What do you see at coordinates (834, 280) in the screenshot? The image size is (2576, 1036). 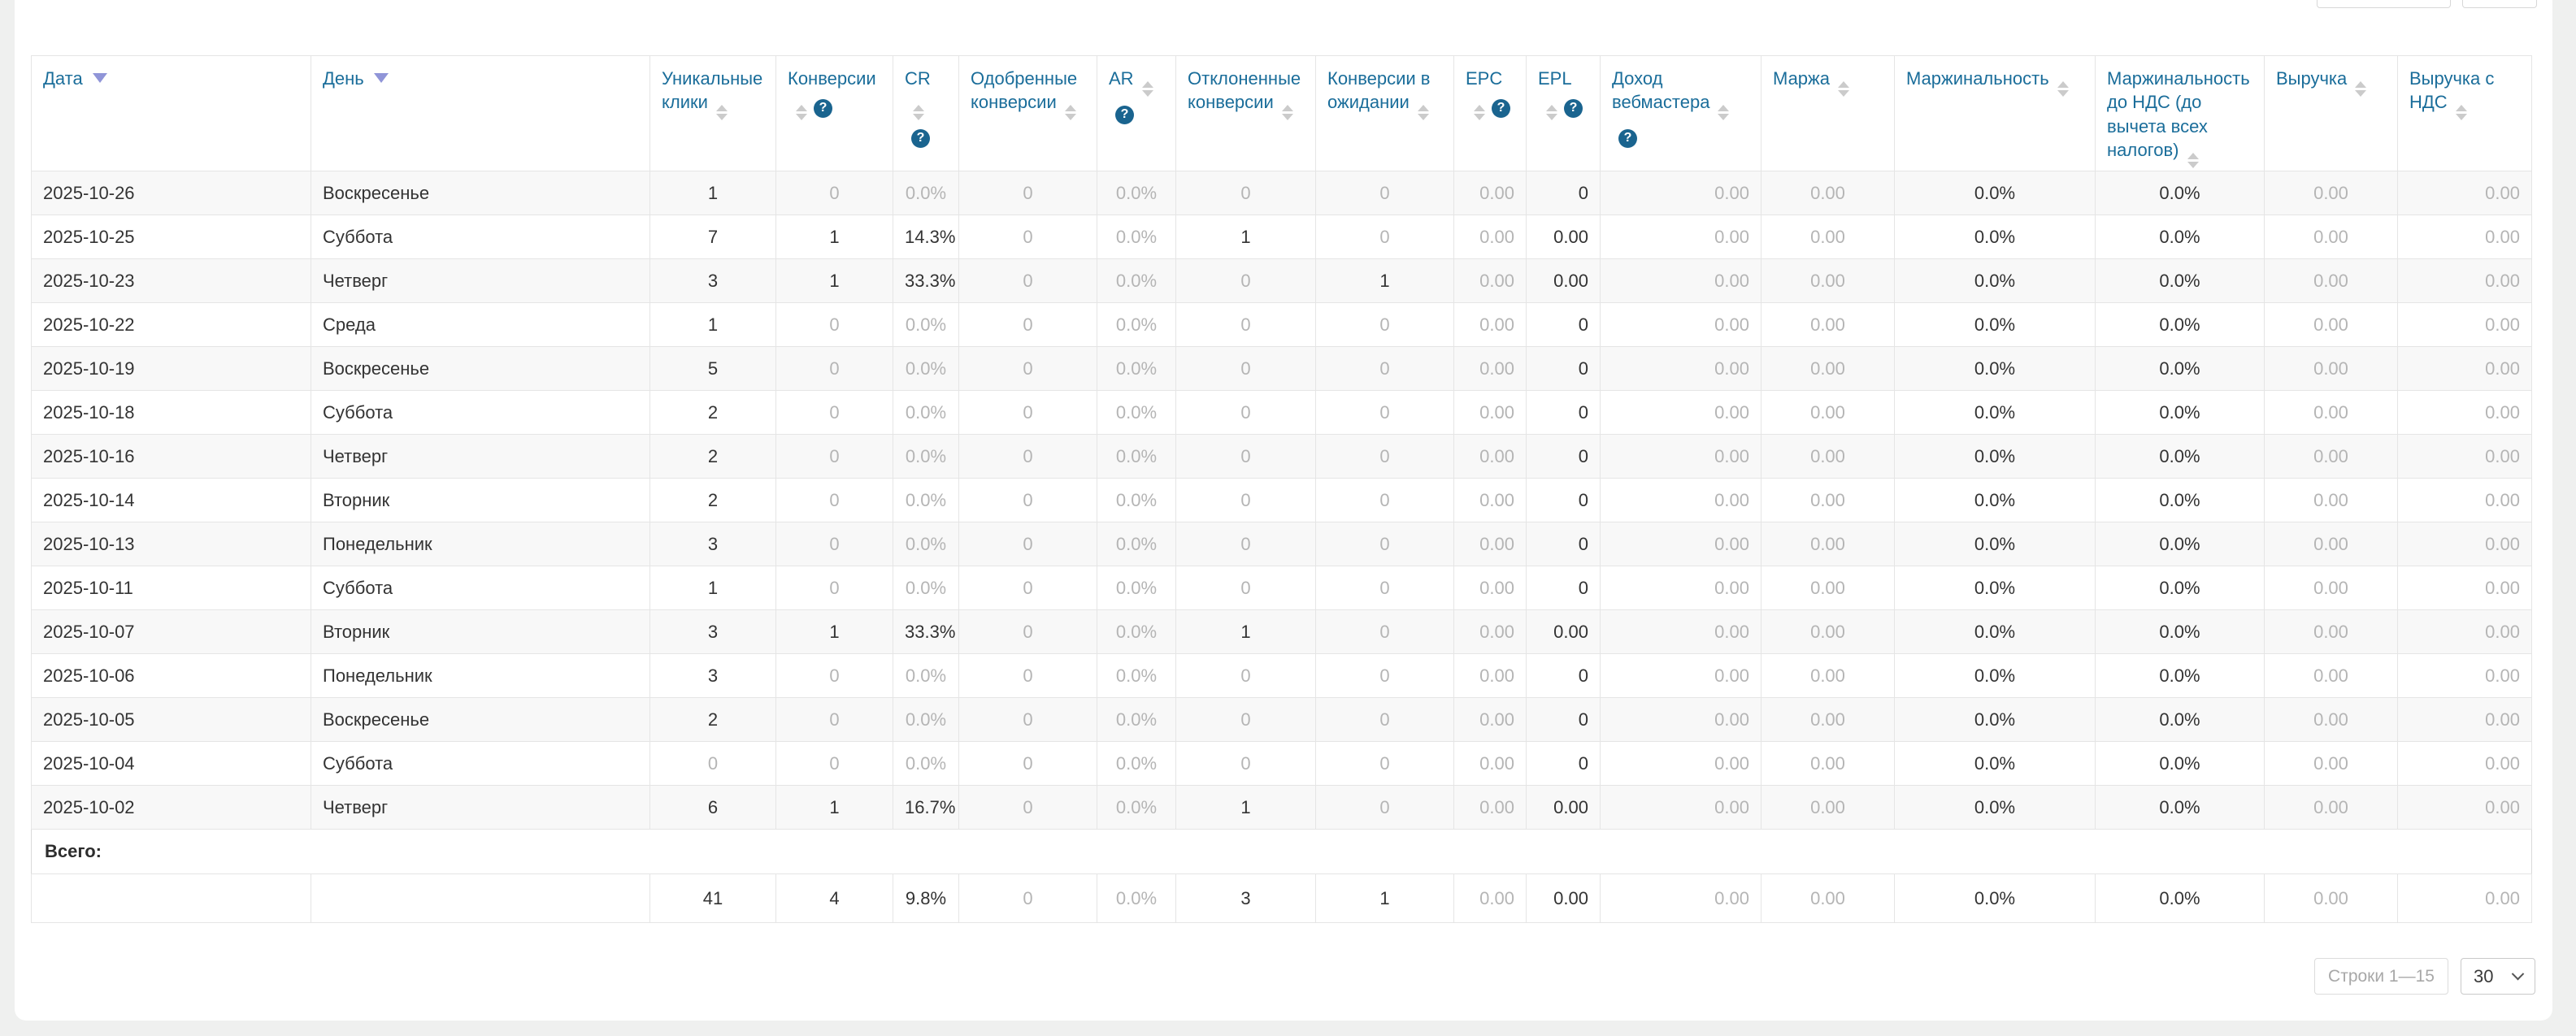 I see `cell-conversions: 1` at bounding box center [834, 280].